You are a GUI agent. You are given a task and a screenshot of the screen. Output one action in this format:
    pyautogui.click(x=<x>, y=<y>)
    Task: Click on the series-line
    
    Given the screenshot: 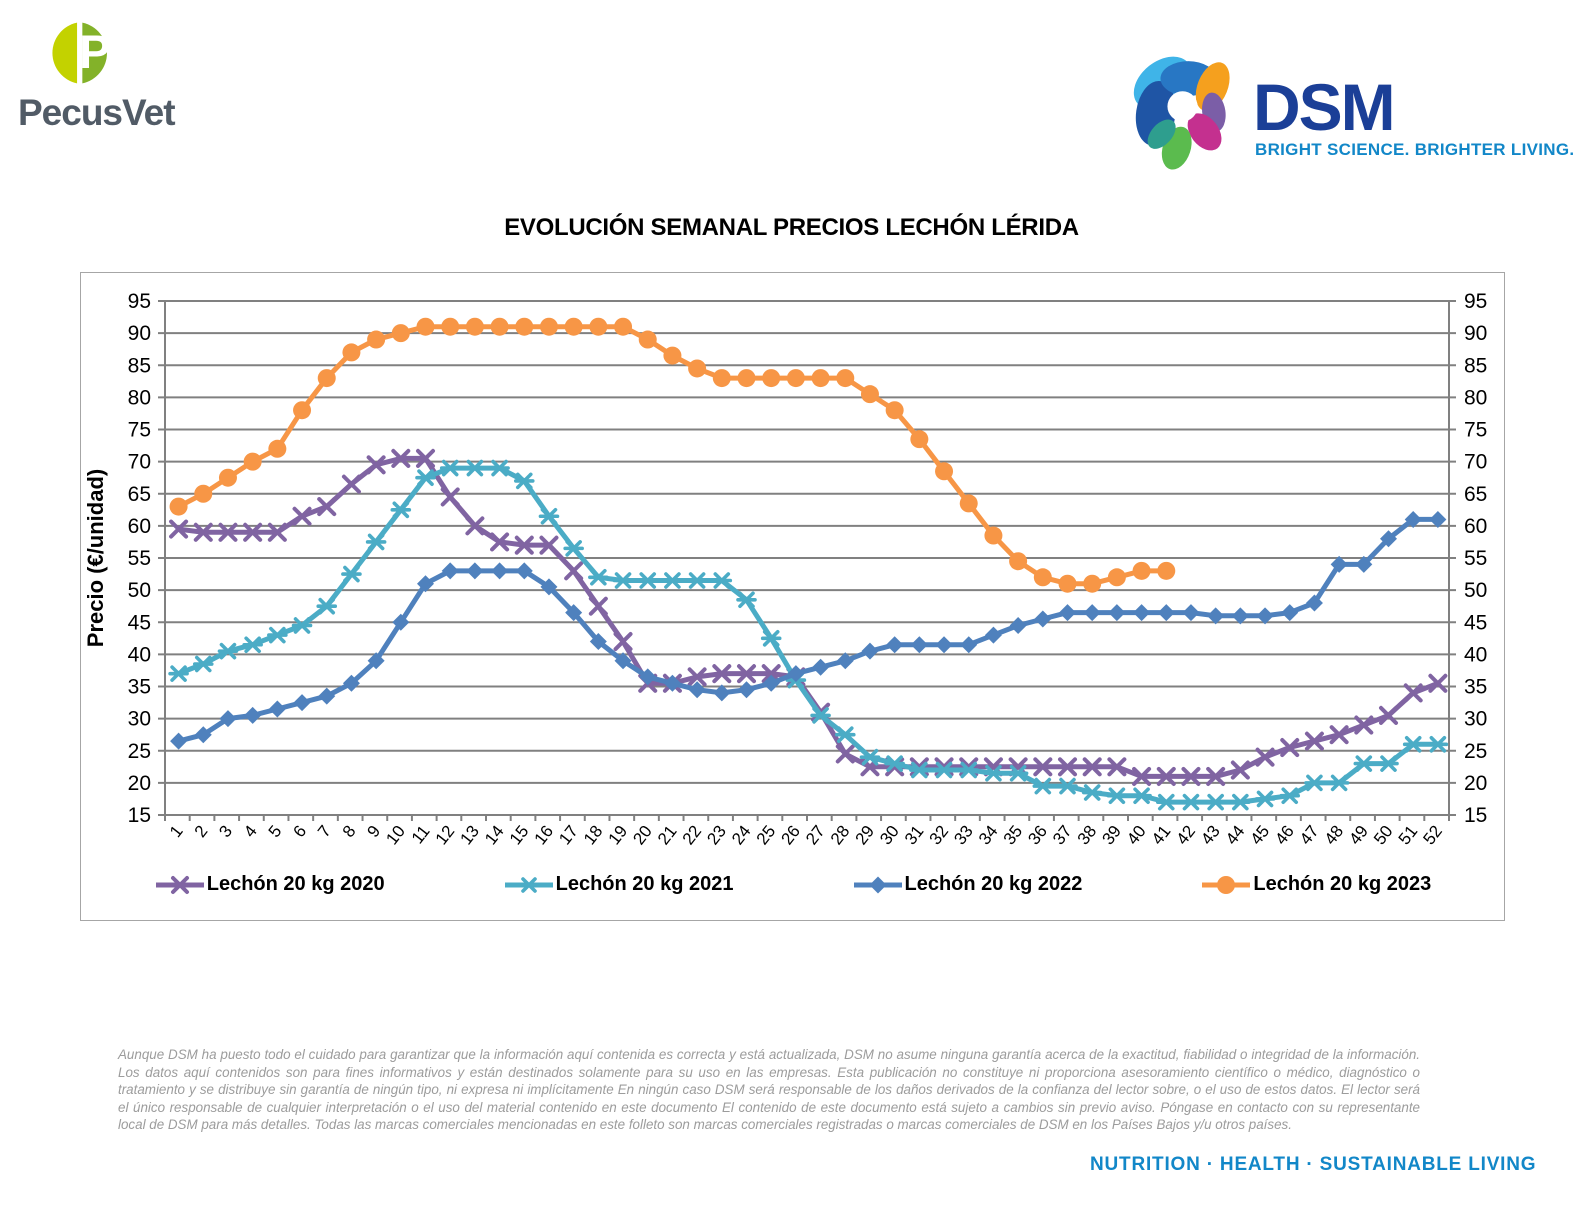 What is the action you would take?
    pyautogui.click(x=808, y=630)
    